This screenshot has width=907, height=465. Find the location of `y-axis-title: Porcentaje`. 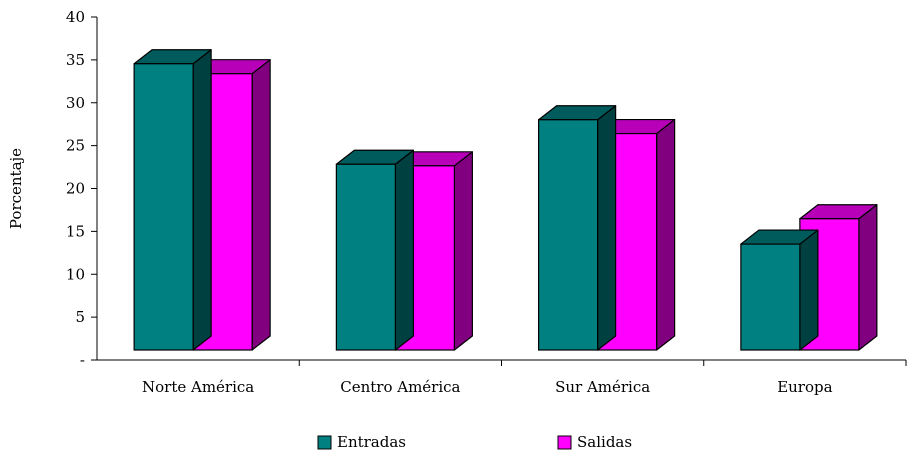

y-axis-title: Porcentaje is located at coordinates (16, 188).